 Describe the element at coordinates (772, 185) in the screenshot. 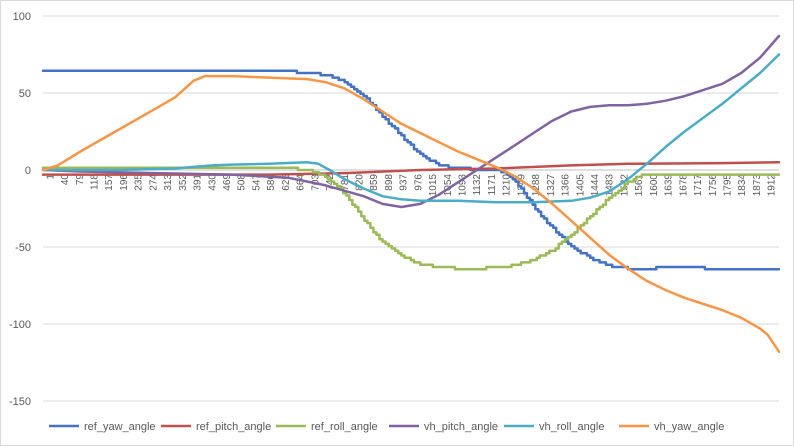

I see `x-tick-label: 1912` at that location.